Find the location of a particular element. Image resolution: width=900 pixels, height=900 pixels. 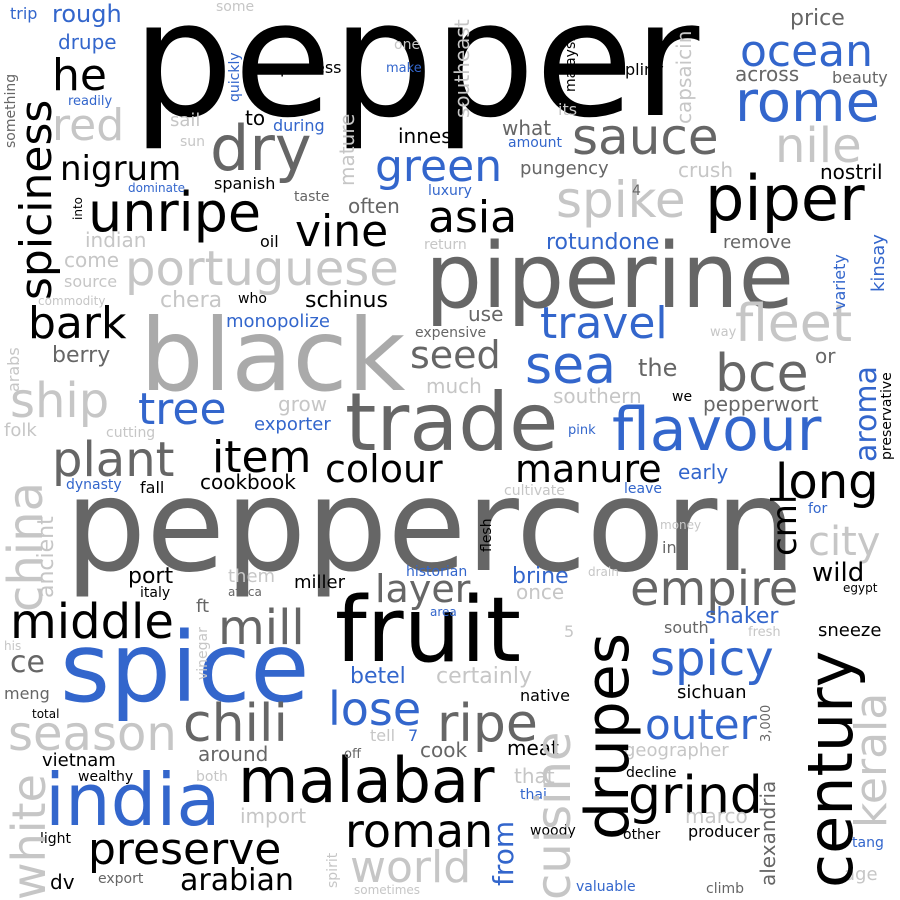

word-plant: plant is located at coordinates (113, 460).